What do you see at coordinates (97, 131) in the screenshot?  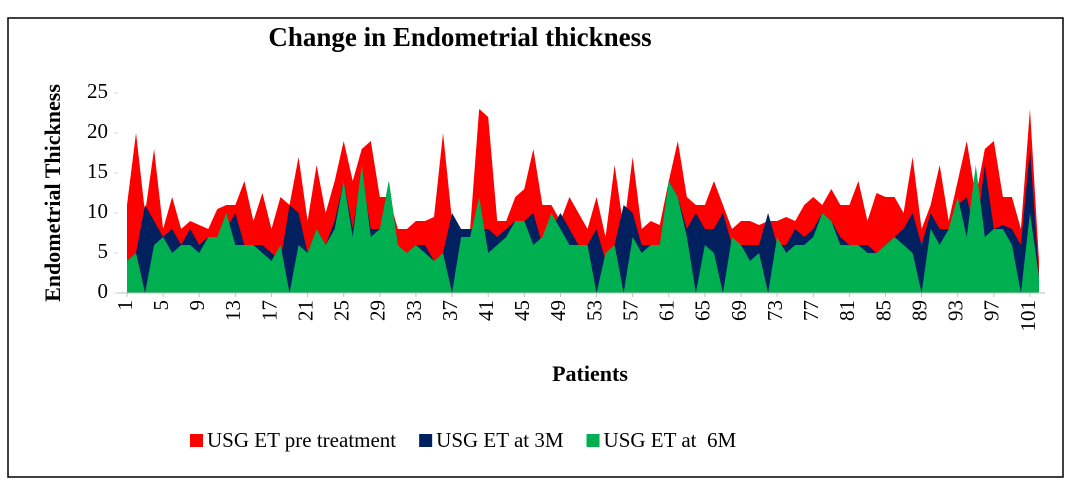 I see `y-tick-label: 20` at bounding box center [97, 131].